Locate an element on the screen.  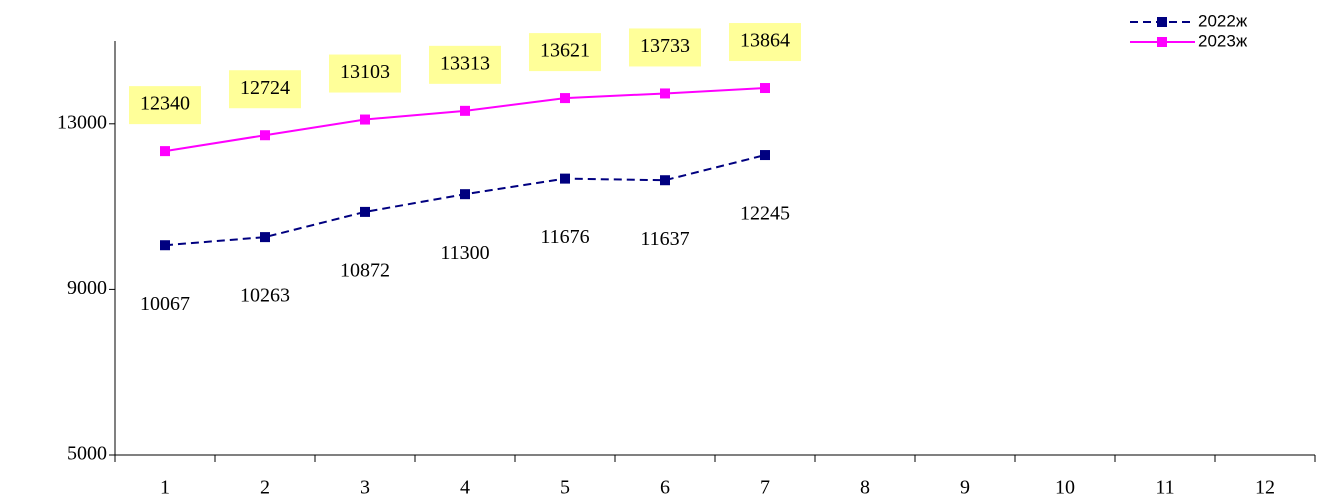
x-tick-label: 9 is located at coordinates (965, 487).